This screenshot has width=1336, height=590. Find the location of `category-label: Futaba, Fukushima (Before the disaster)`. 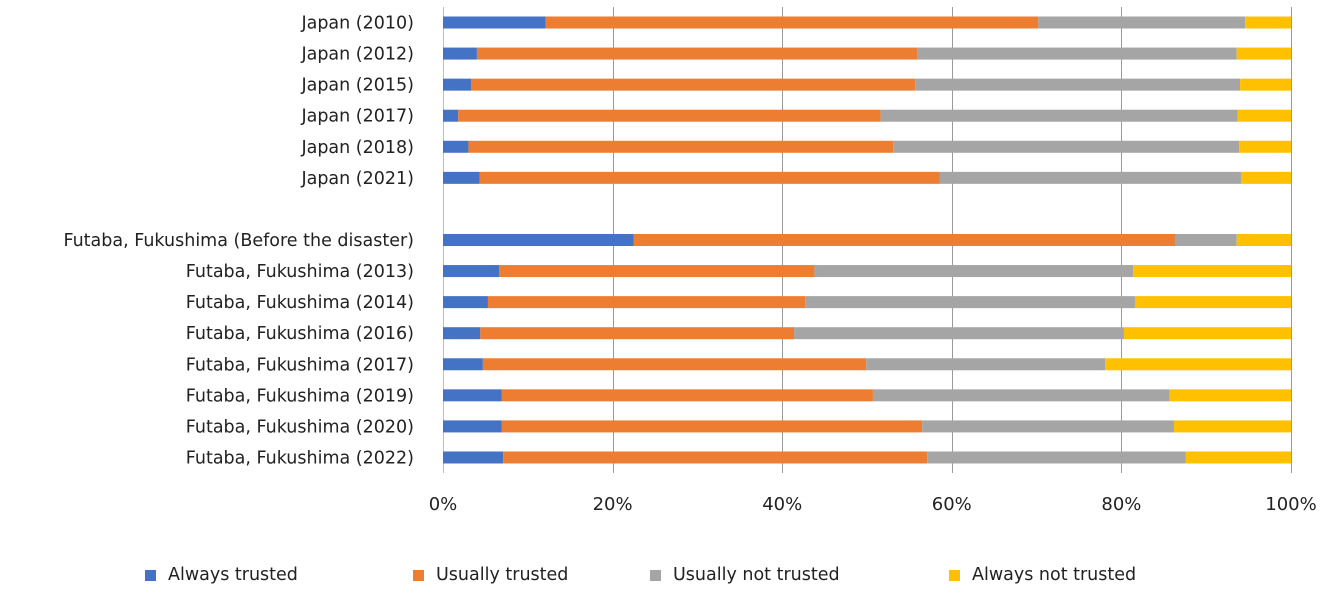

category-label: Futaba, Fukushima (Before the disaster) is located at coordinates (238, 241).